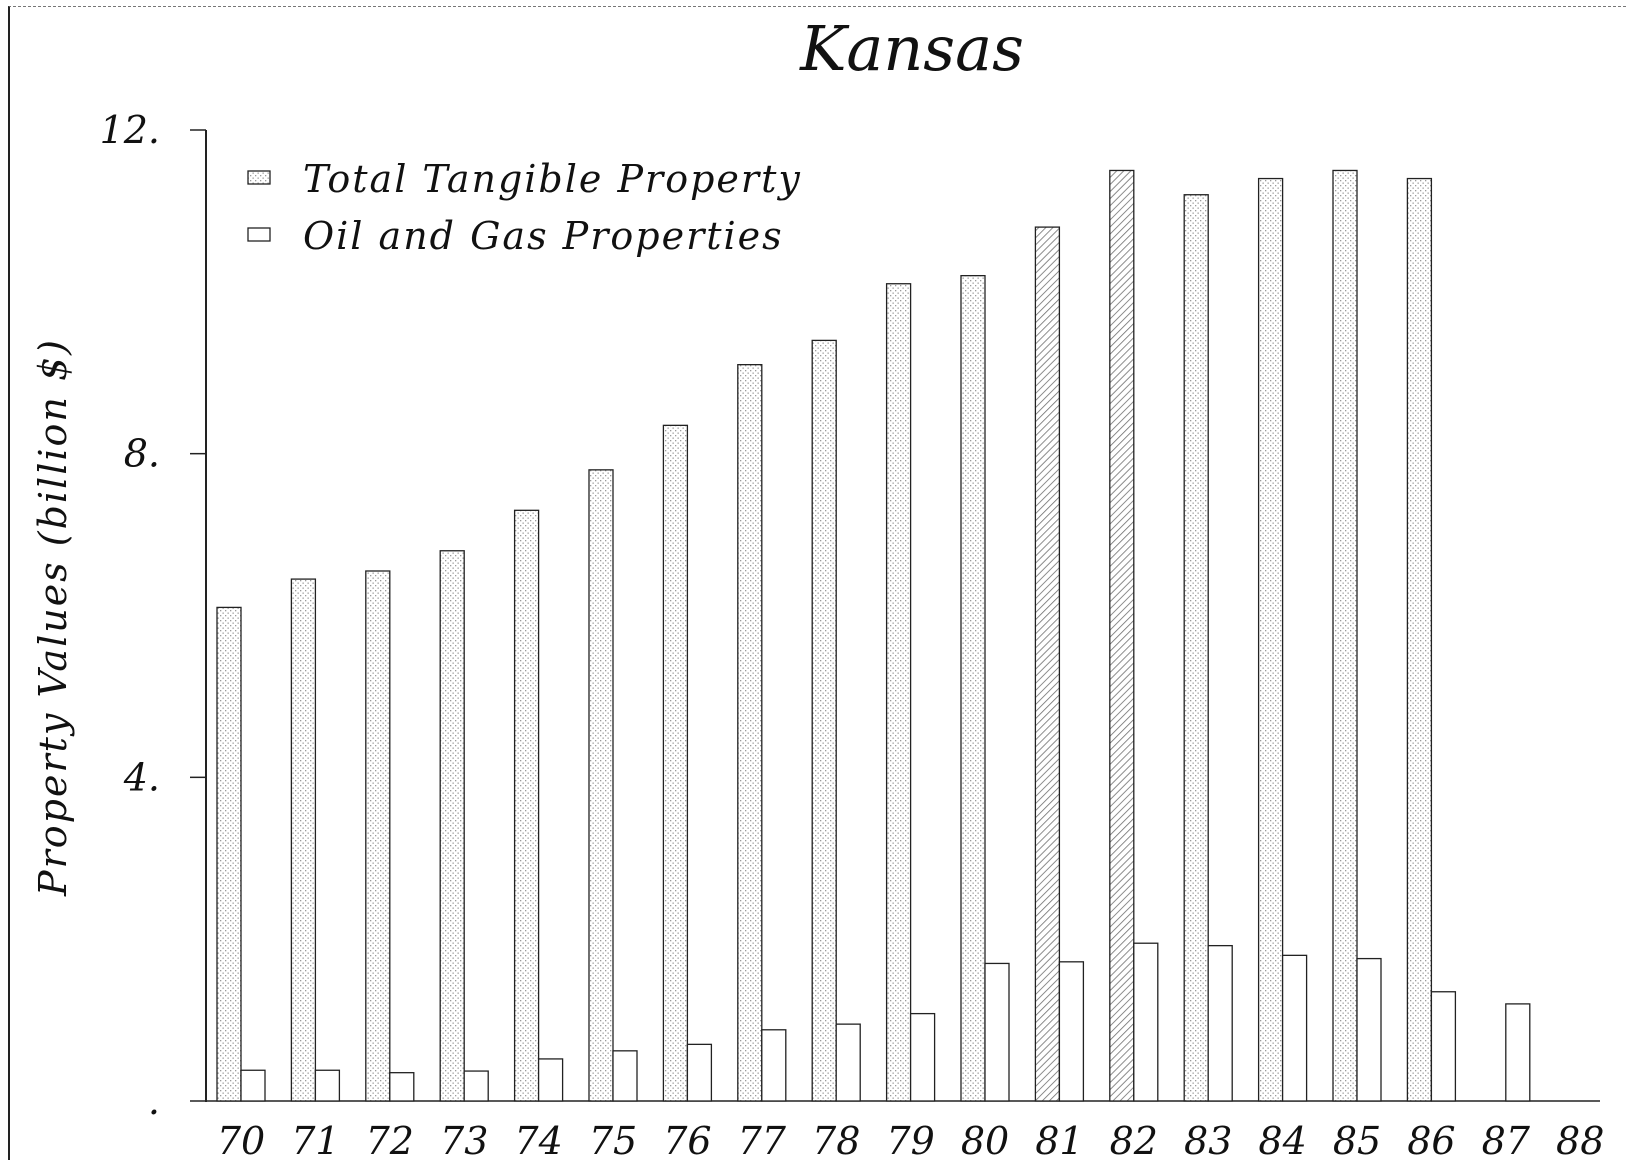  I want to click on x-tick-label: 85, so click(1357, 1141).